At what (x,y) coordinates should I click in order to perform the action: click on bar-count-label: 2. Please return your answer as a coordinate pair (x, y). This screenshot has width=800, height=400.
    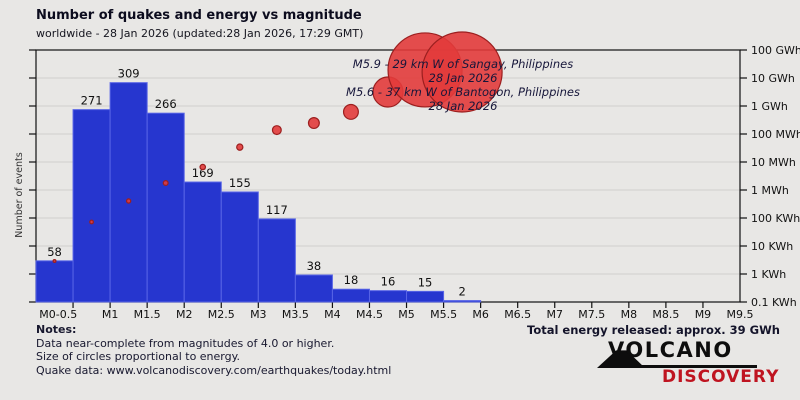
    Looking at the image, I should click on (461, 292).